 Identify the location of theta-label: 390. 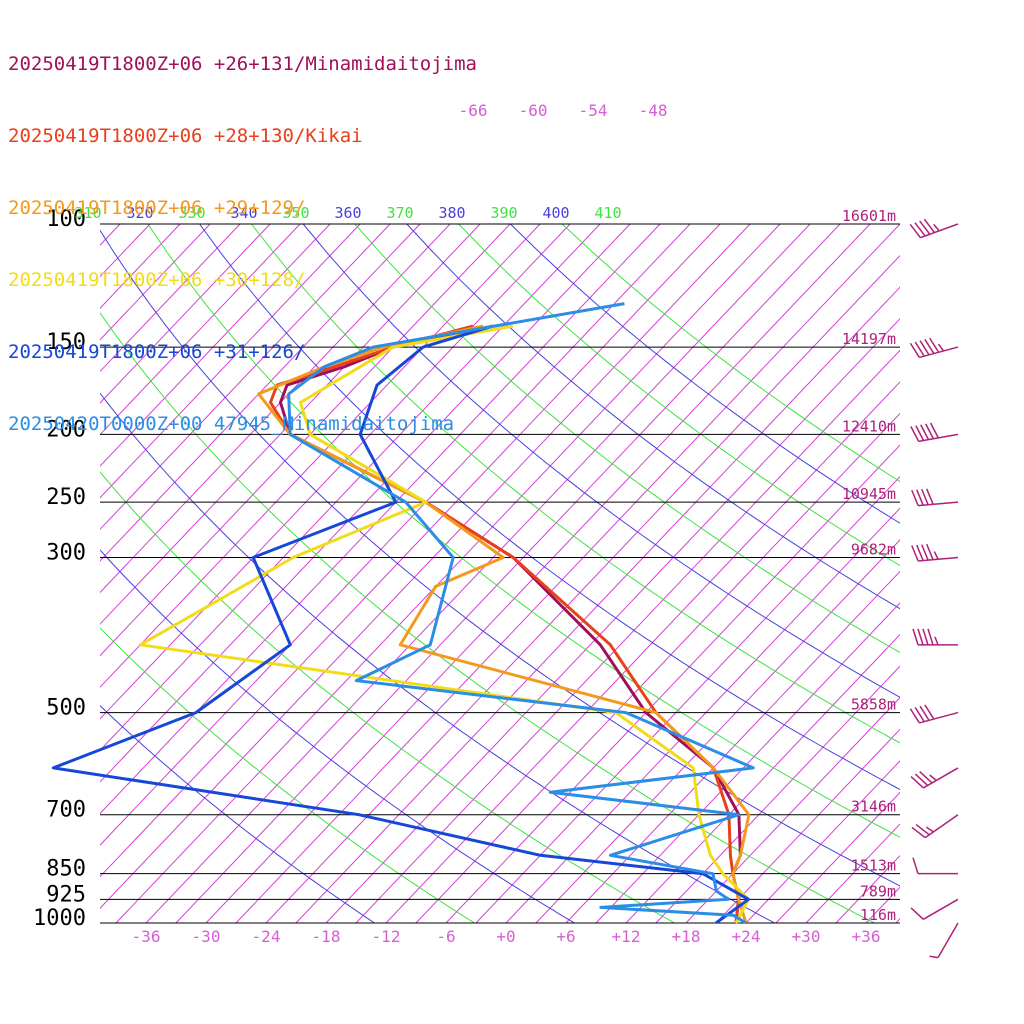
(503, 213).